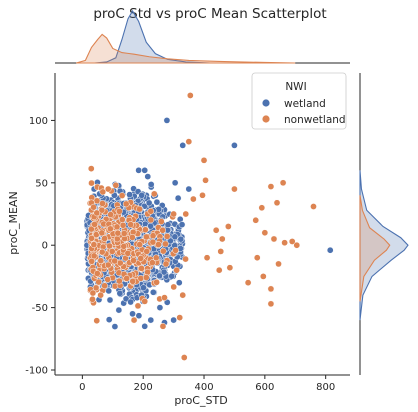 The width and height of the screenshot is (418, 412). What do you see at coordinates (38, 121) in the screenshot?
I see `y-tick-label: 100` at bounding box center [38, 121].